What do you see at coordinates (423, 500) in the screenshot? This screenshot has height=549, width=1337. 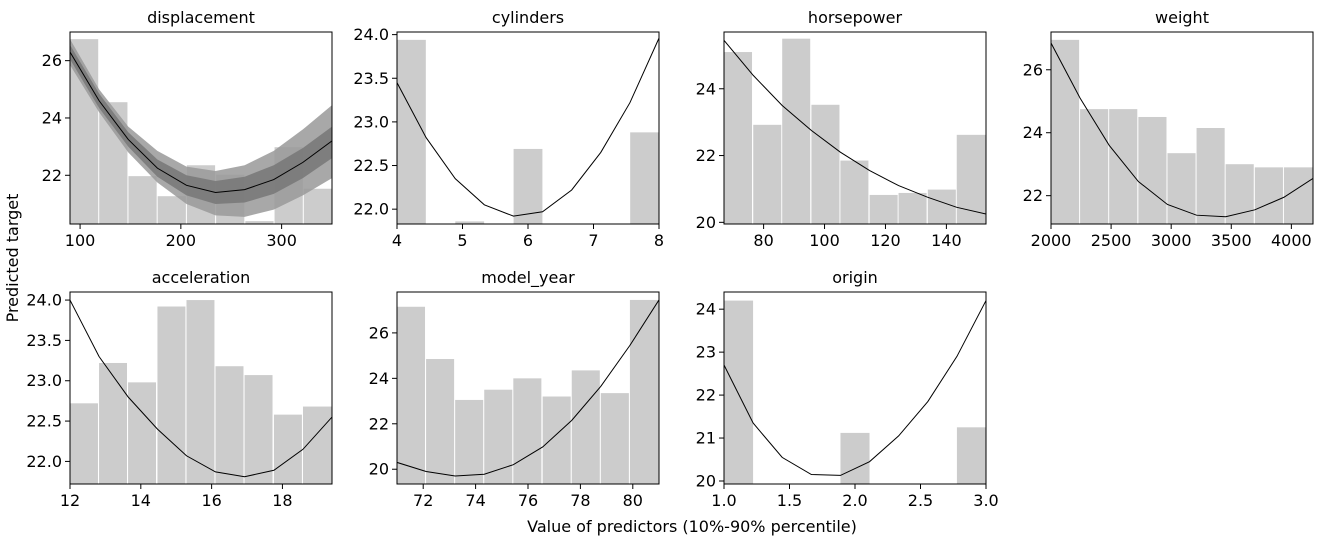 I see `x-tick-label: 72` at bounding box center [423, 500].